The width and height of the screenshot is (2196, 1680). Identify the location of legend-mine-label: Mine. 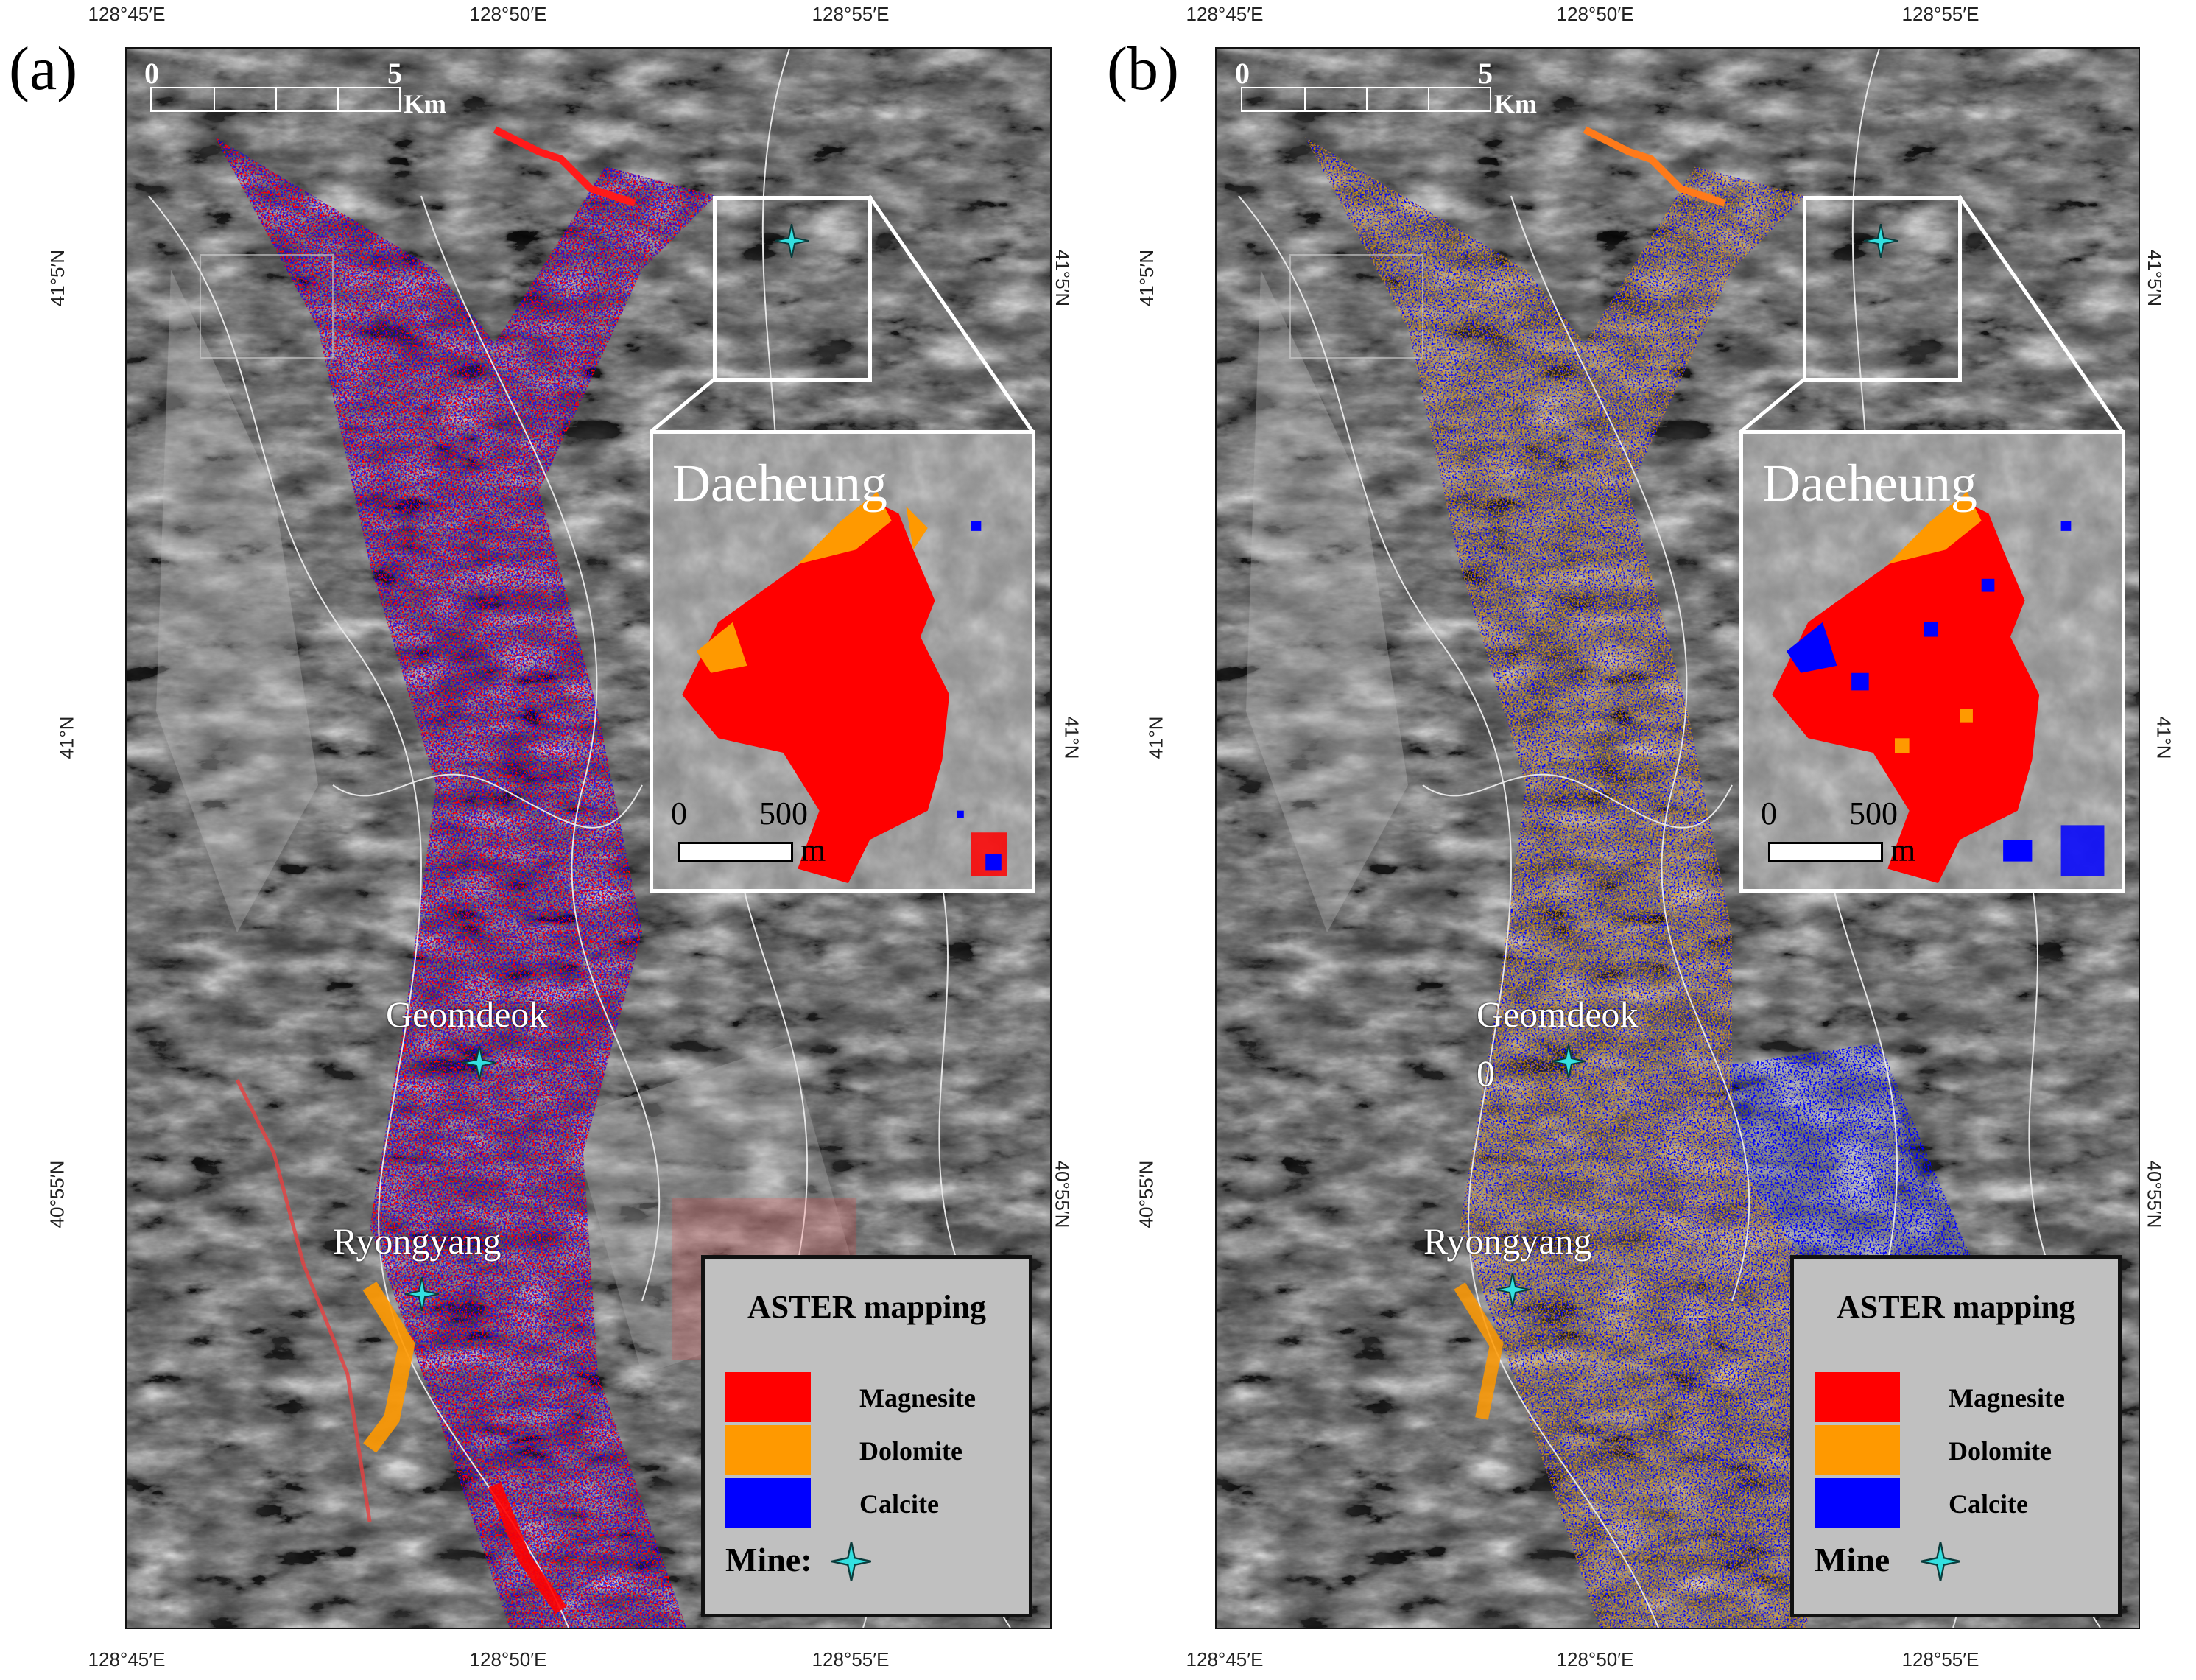
(1853, 1560).